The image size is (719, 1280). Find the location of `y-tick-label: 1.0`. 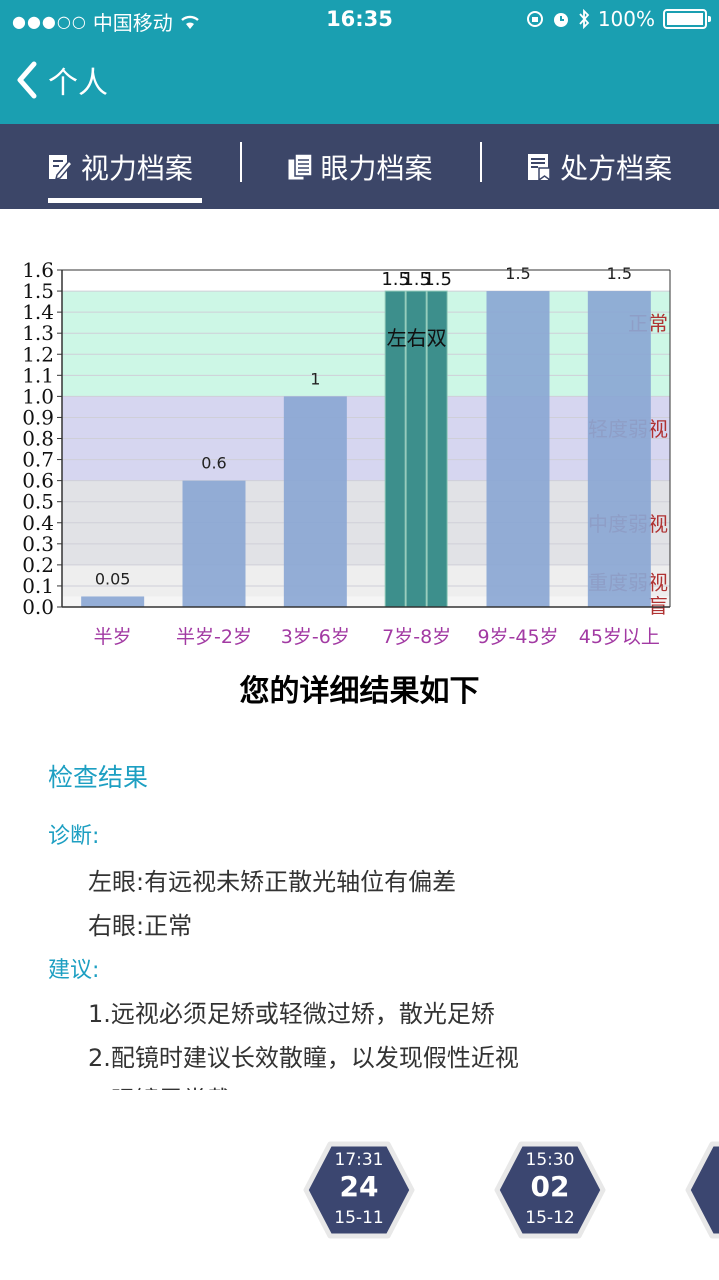

y-tick-label: 1.0 is located at coordinates (38, 396).